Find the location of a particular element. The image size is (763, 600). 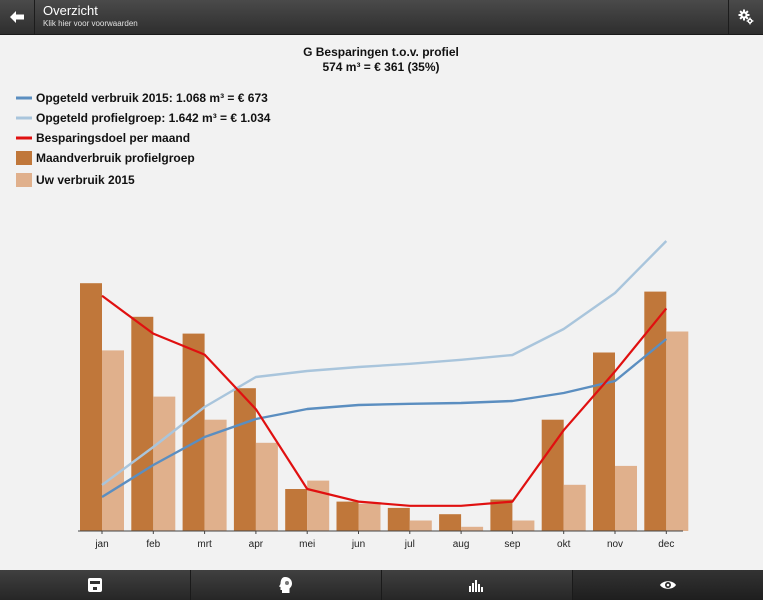

gears-icon is located at coordinates (746, 17).